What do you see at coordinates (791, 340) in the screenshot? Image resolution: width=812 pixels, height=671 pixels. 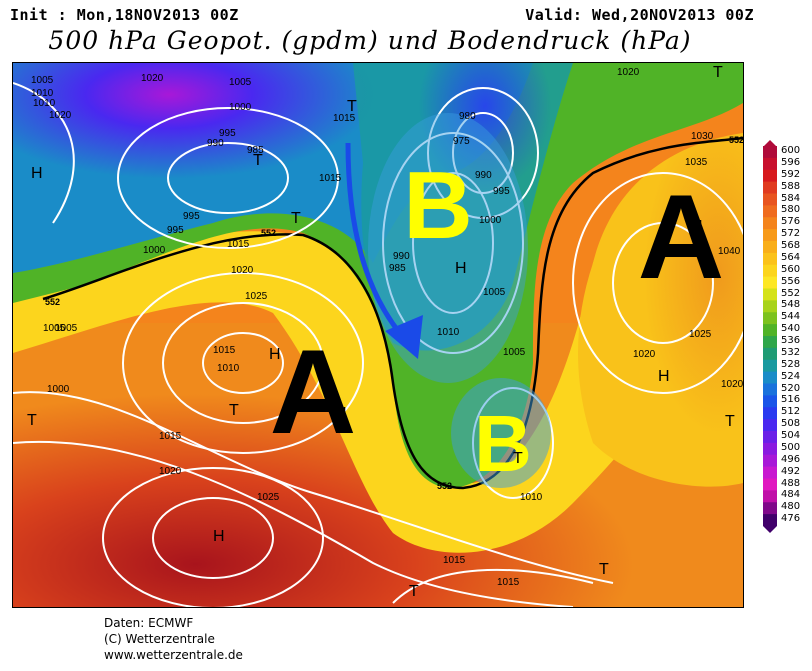 I see `legend-tick-label: 536` at bounding box center [791, 340].